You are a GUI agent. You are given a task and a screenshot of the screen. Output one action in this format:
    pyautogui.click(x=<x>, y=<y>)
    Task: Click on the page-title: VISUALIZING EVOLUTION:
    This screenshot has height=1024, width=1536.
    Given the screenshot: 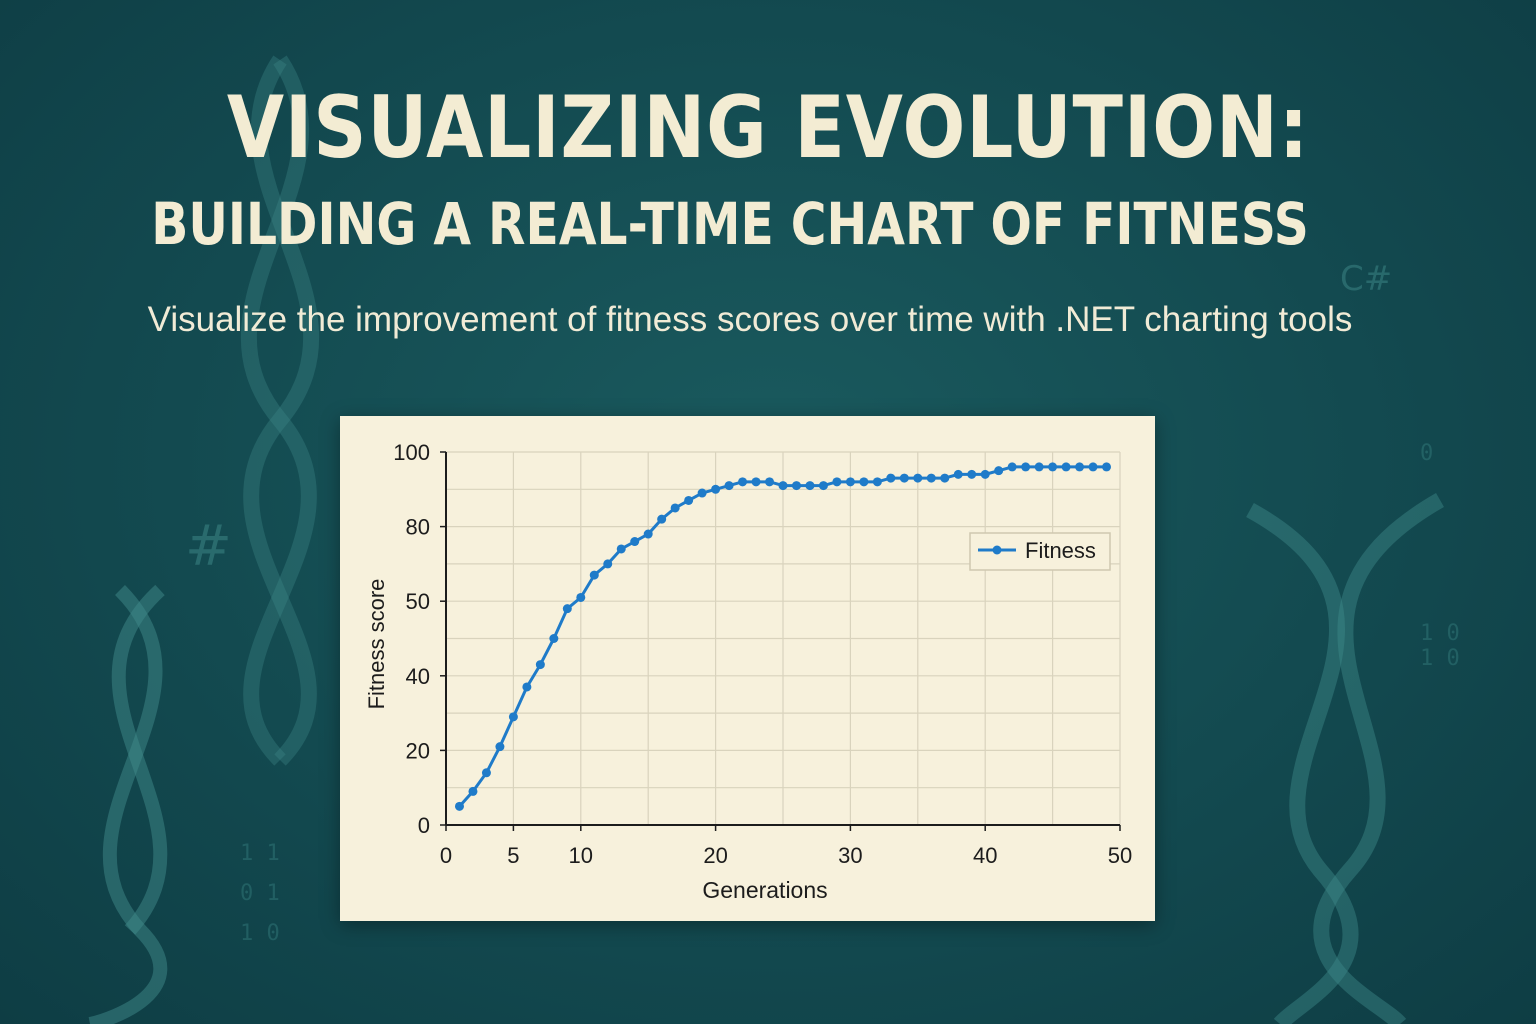 What is the action you would take?
    pyautogui.click(x=768, y=128)
    